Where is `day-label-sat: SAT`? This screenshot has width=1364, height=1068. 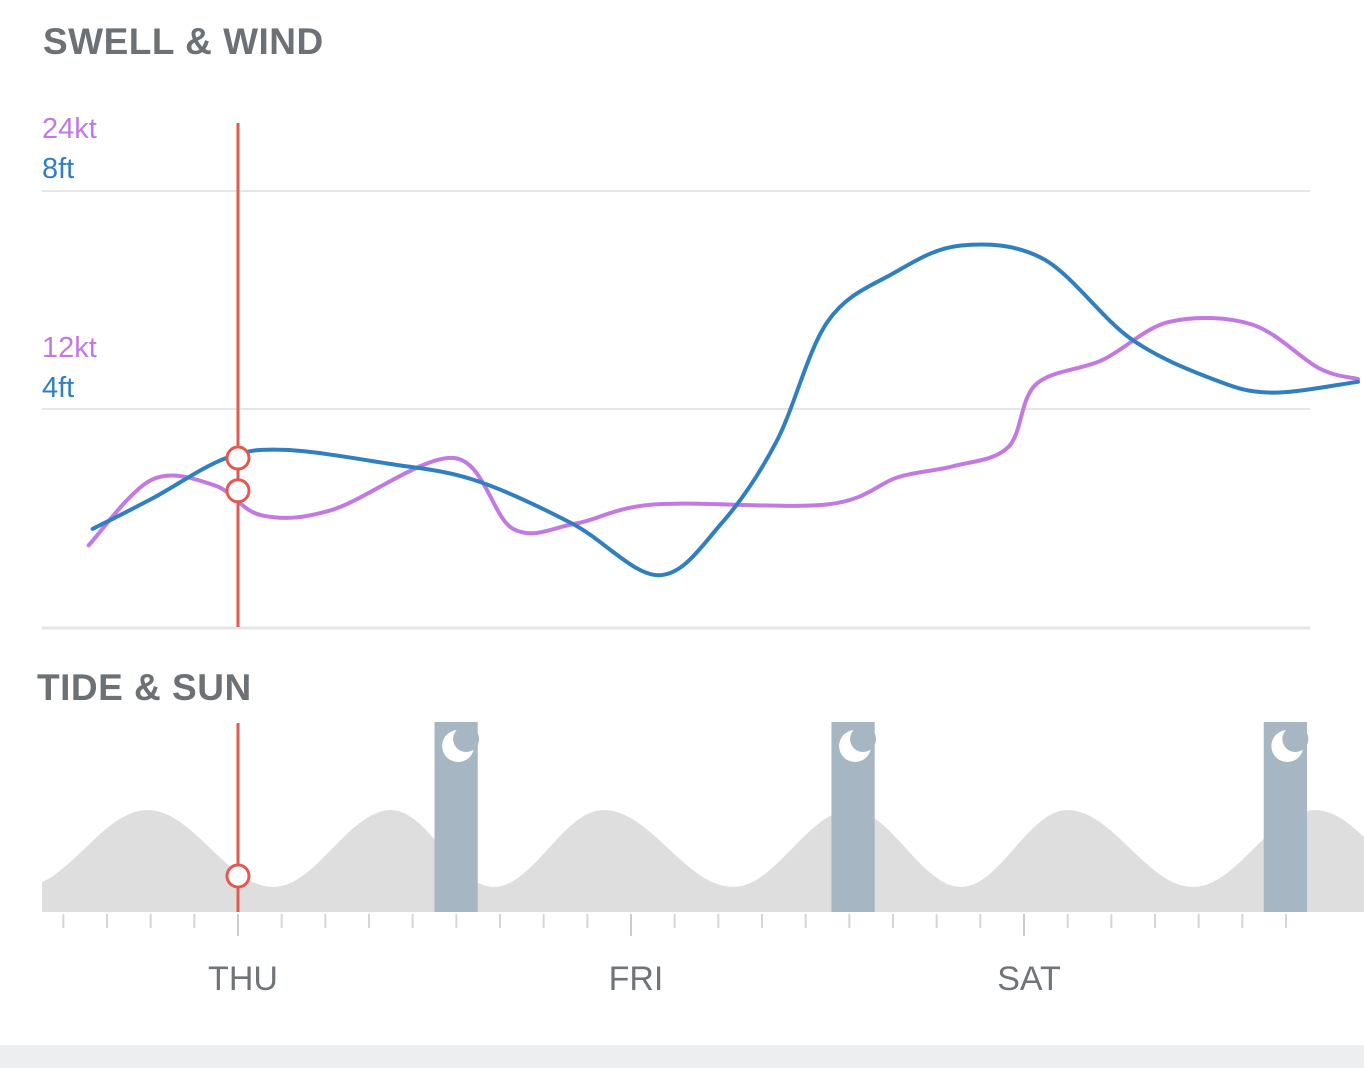
day-label-sat: SAT is located at coordinates (1029, 979).